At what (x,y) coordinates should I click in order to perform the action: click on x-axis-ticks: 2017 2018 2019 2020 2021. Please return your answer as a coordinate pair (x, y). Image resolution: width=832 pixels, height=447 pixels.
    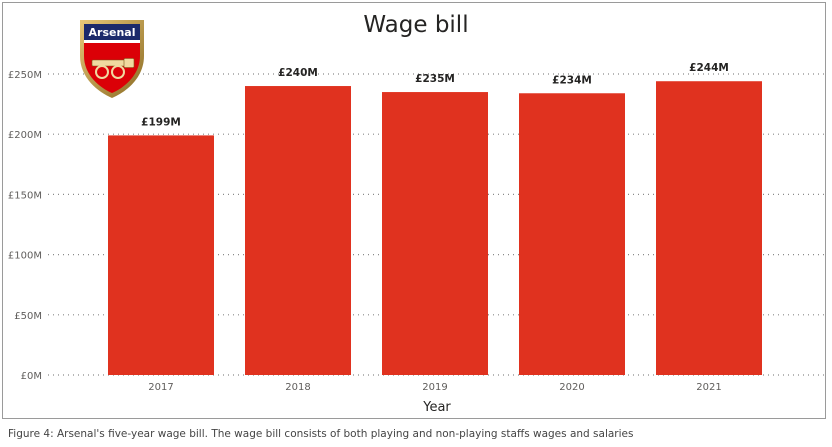
    Looking at the image, I should click on (434, 387).